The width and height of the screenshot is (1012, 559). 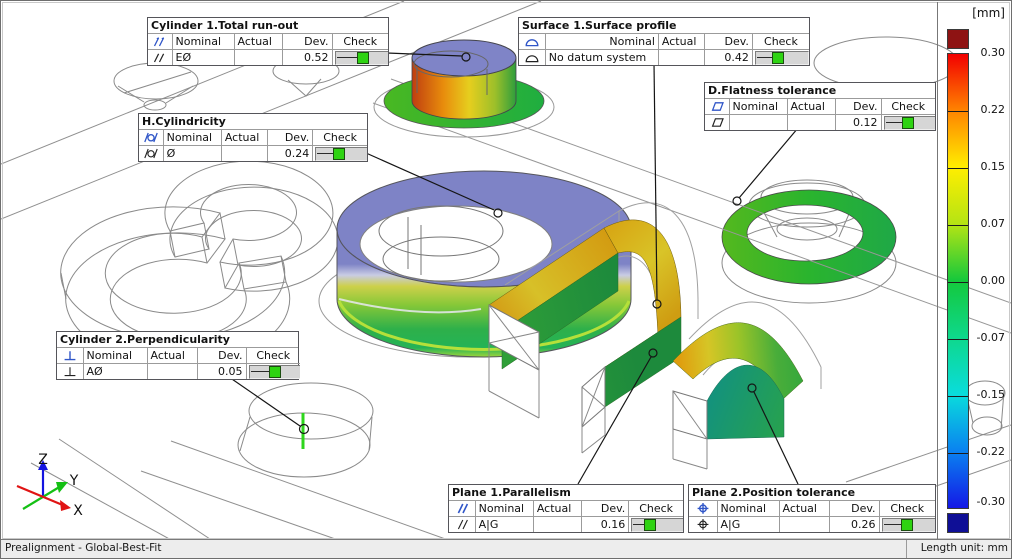 I want to click on nominal-value: Ø, so click(x=192, y=153).